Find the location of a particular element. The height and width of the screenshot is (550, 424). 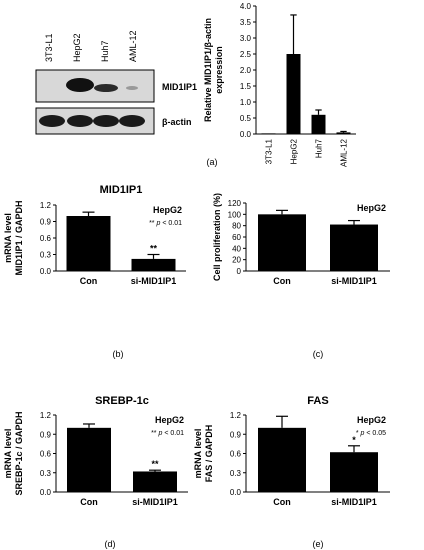

panel-label: (e) is located at coordinates (318, 544).